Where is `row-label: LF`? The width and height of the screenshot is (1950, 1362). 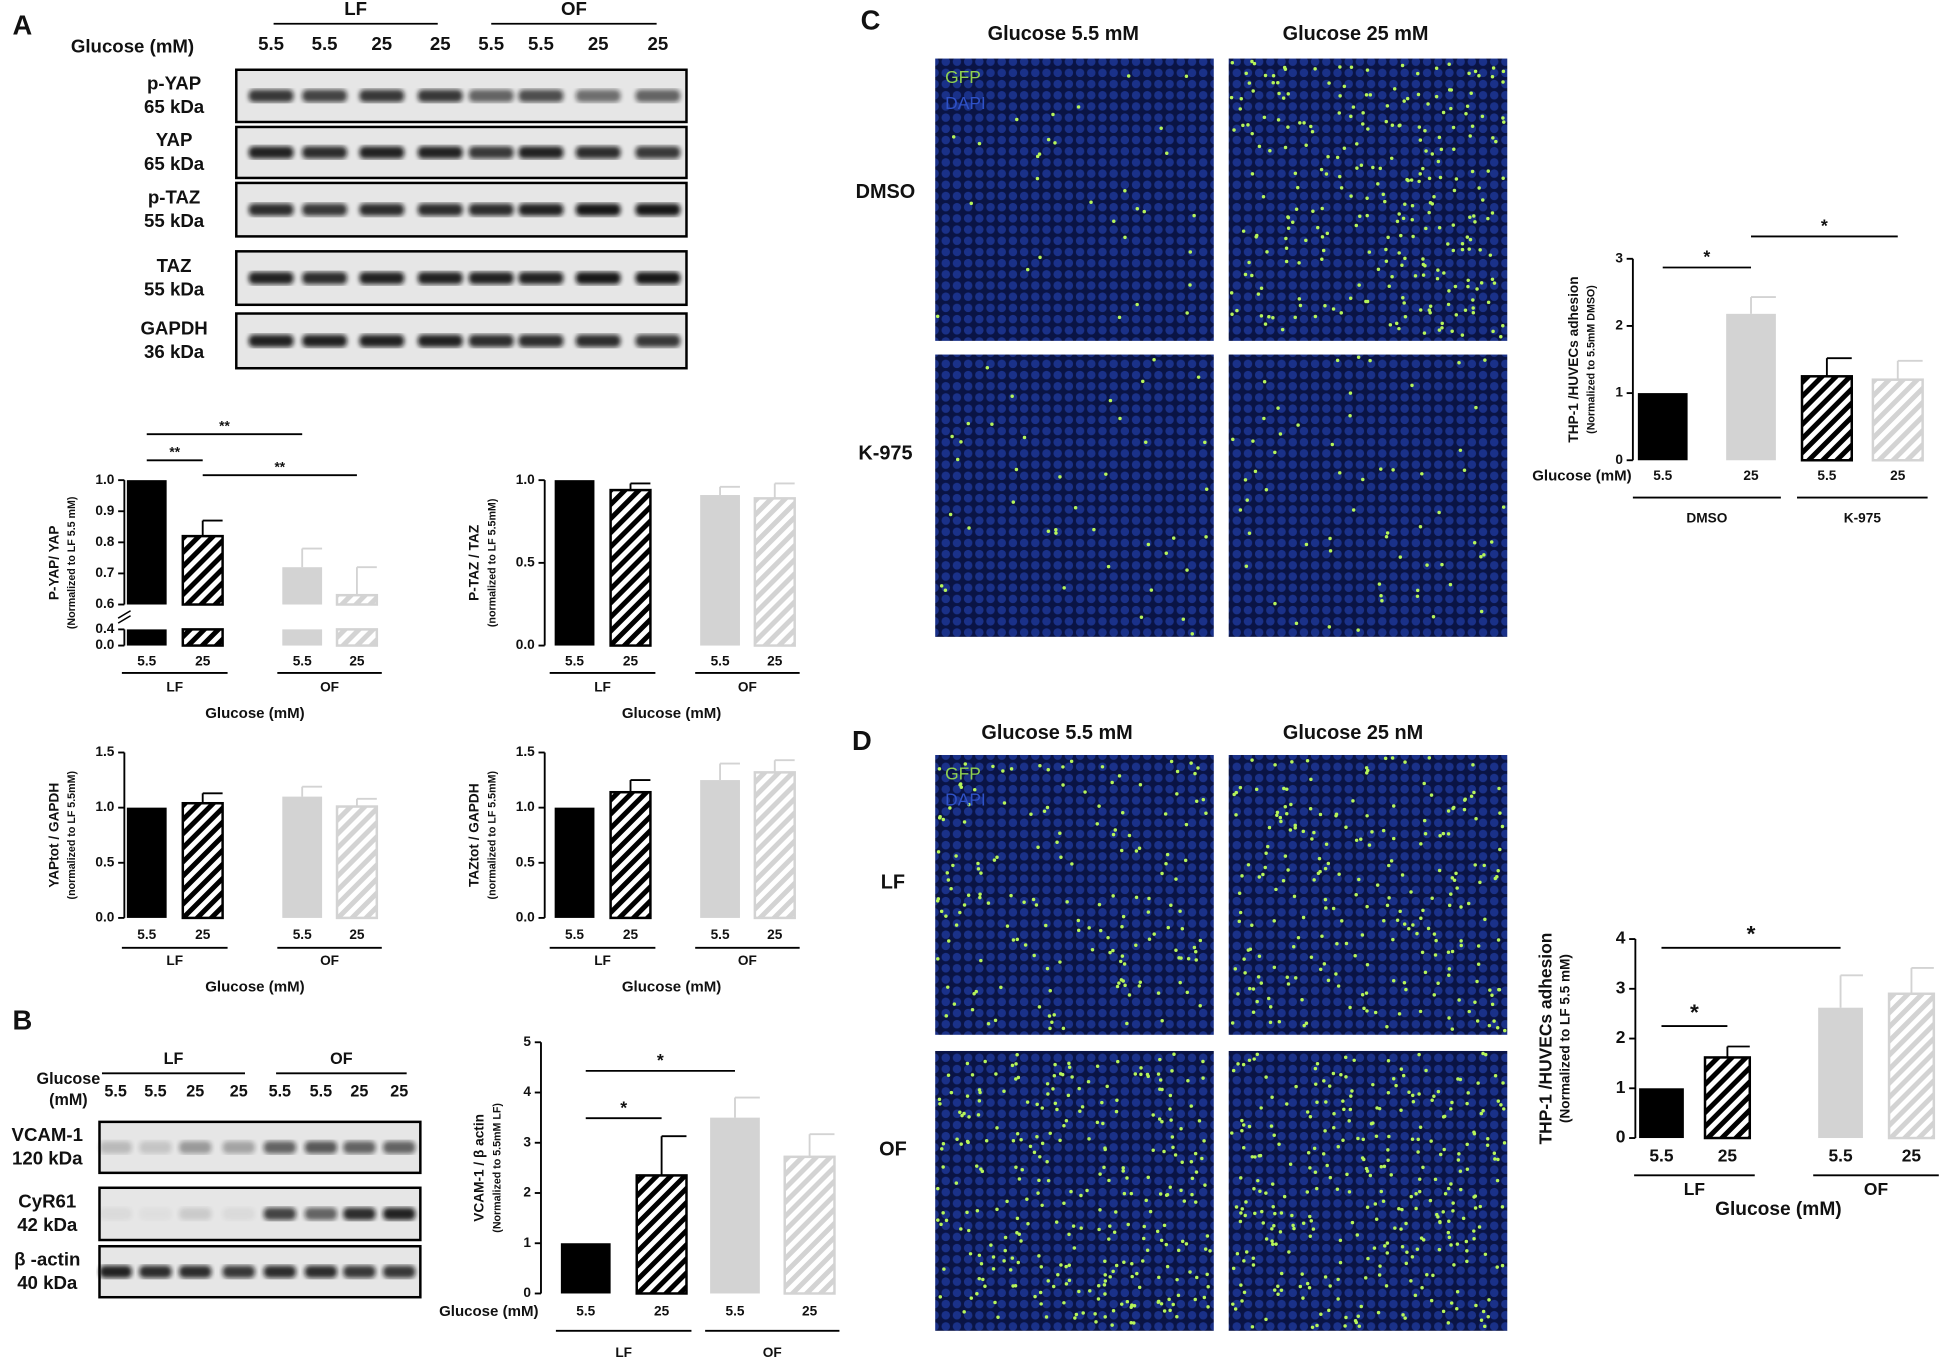 row-label: LF is located at coordinates (893, 882).